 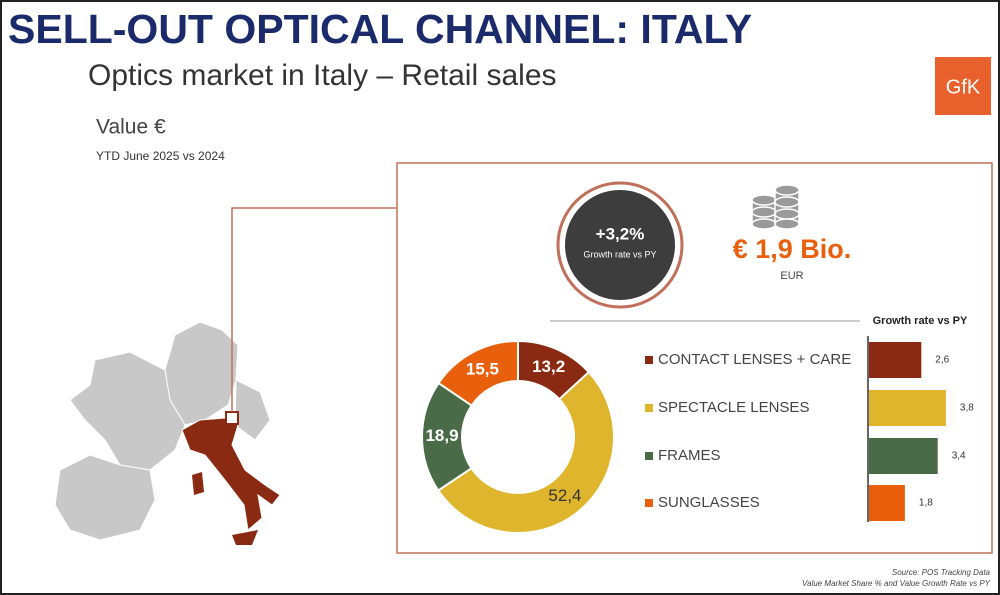 I want to click on logo: GfK, so click(x=963, y=87).